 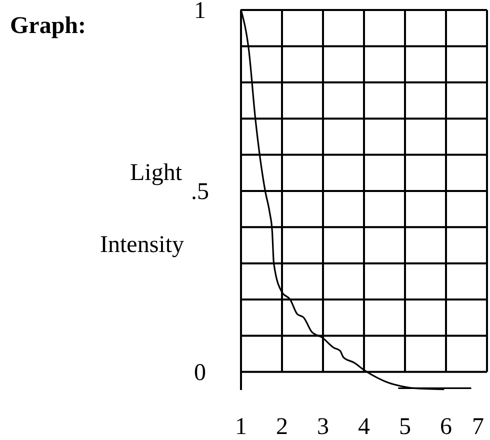 What do you see at coordinates (142, 209) in the screenshot?
I see `text: Light Intensity` at bounding box center [142, 209].